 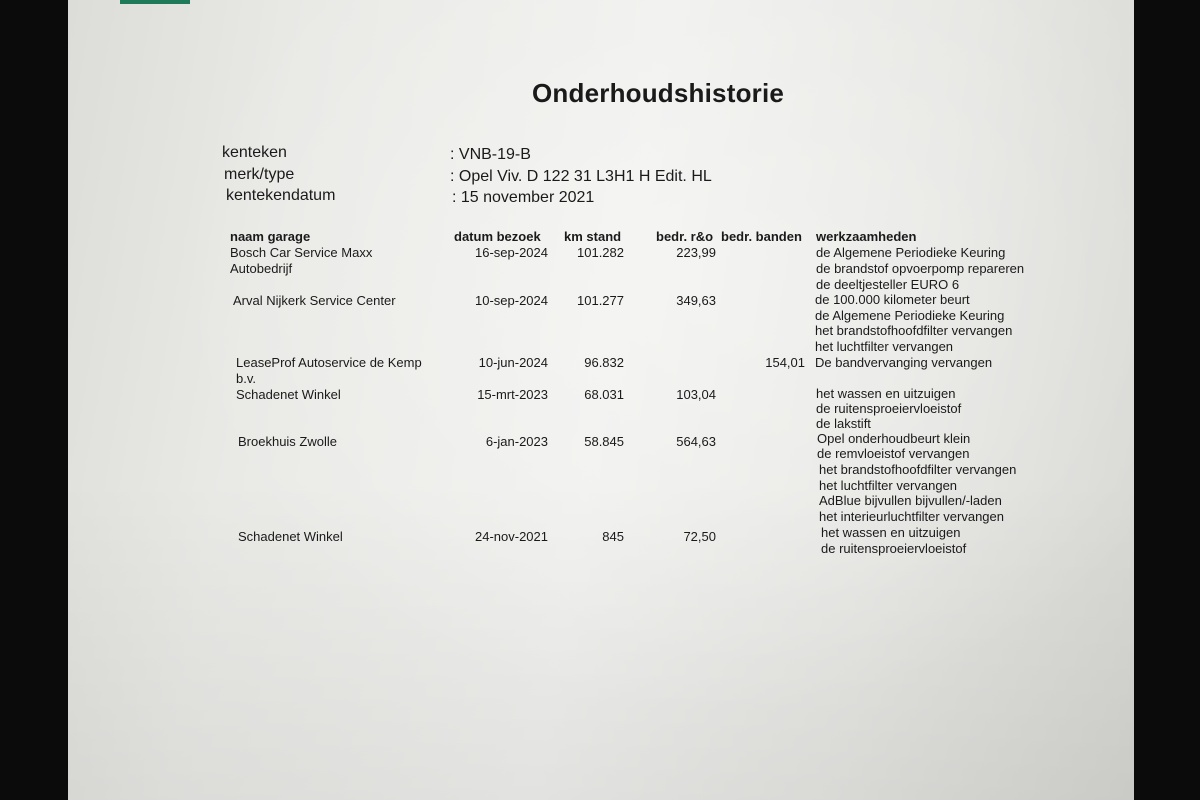 What do you see at coordinates (329, 362) in the screenshot?
I see `cell-garage: LeaseProf Autoservice de Kemp` at bounding box center [329, 362].